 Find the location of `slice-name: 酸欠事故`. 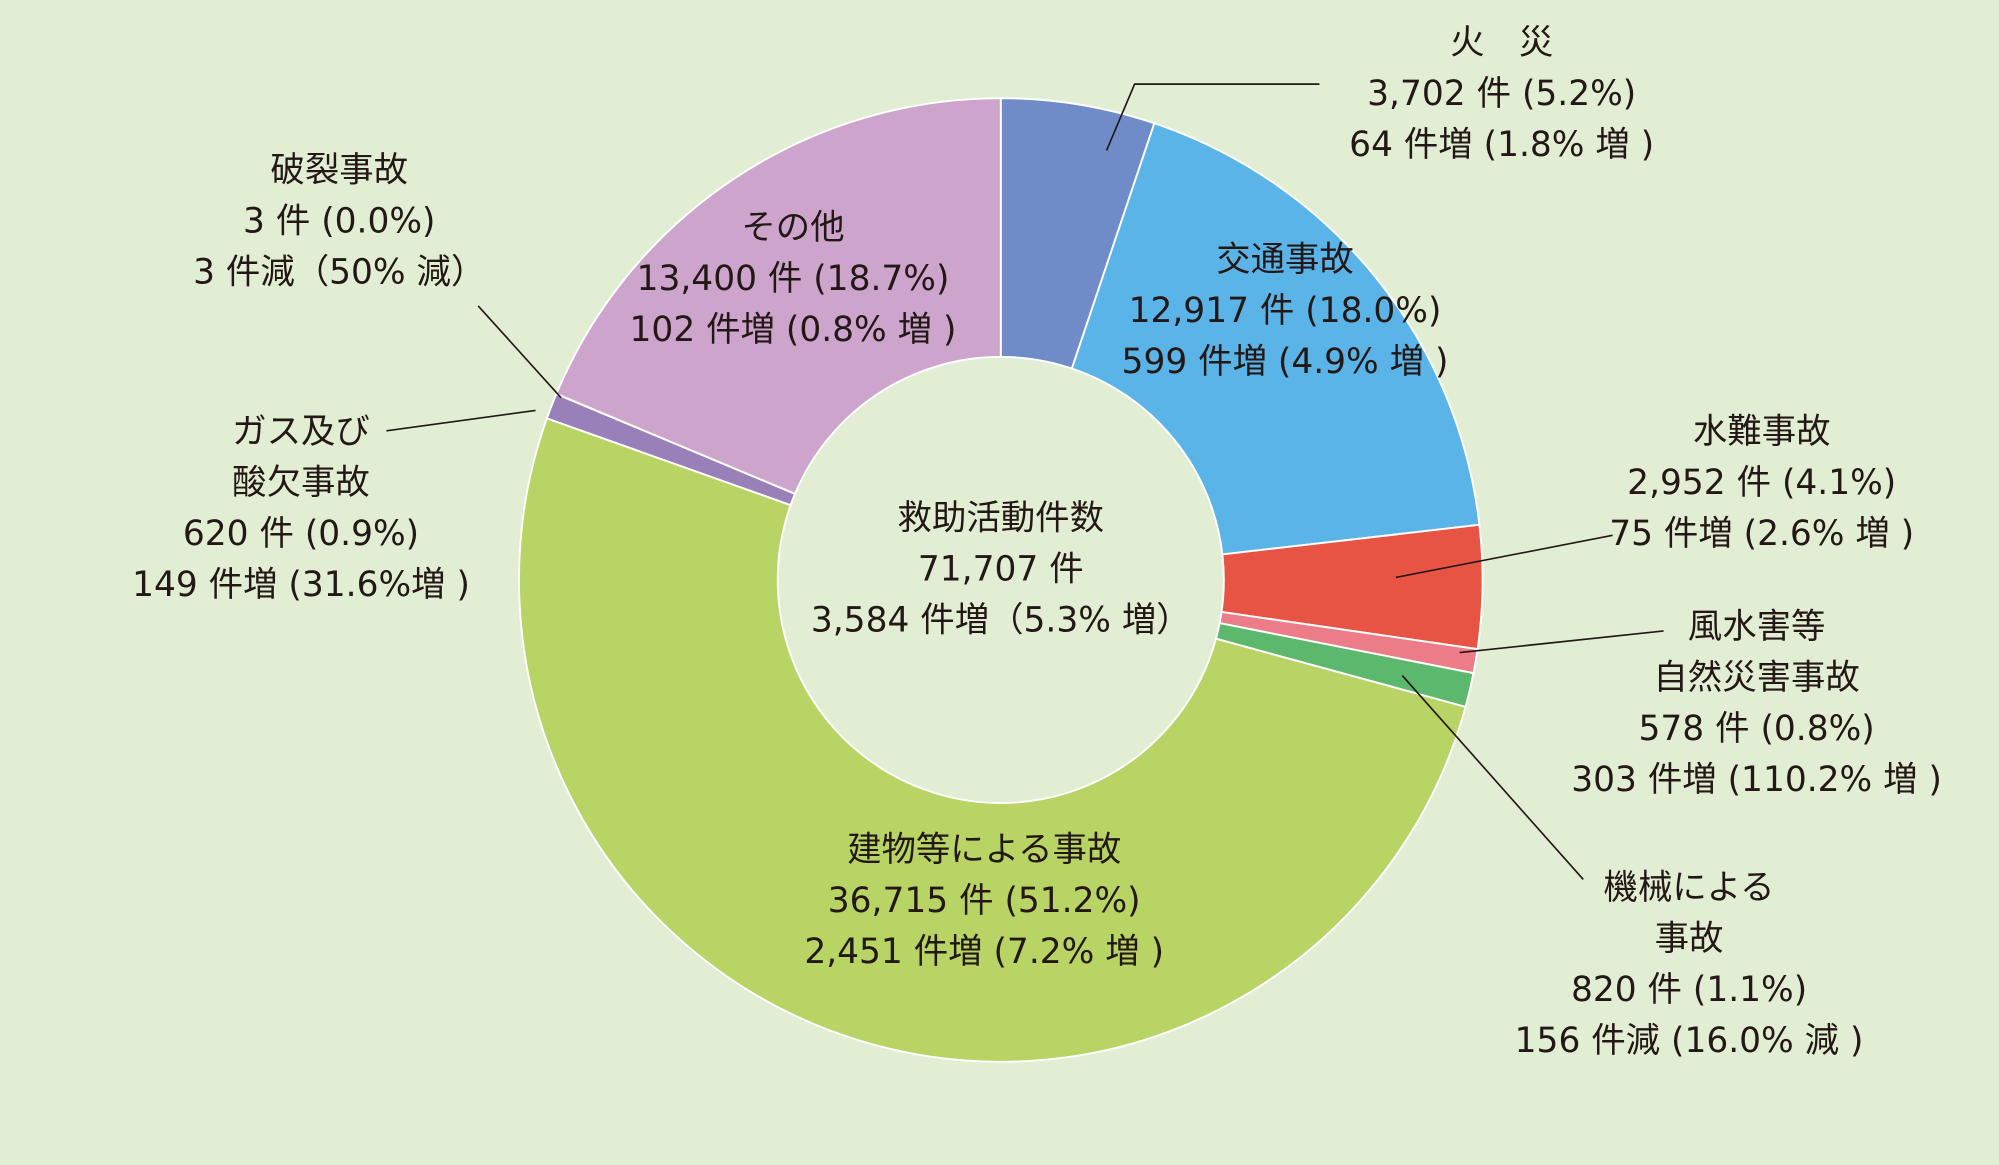

slice-name: 酸欠事故 is located at coordinates (301, 483).